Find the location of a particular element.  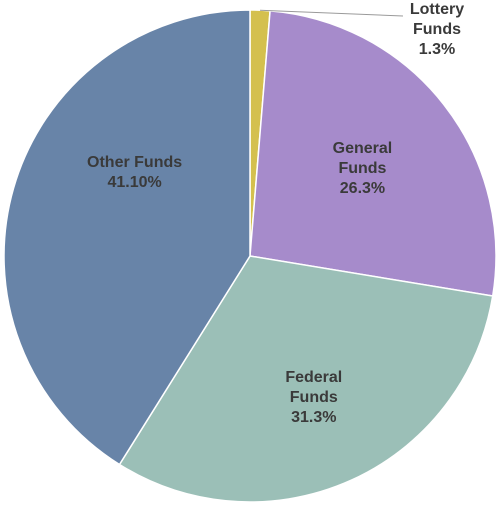

callout-line-lottery-funds is located at coordinates (332, 13).